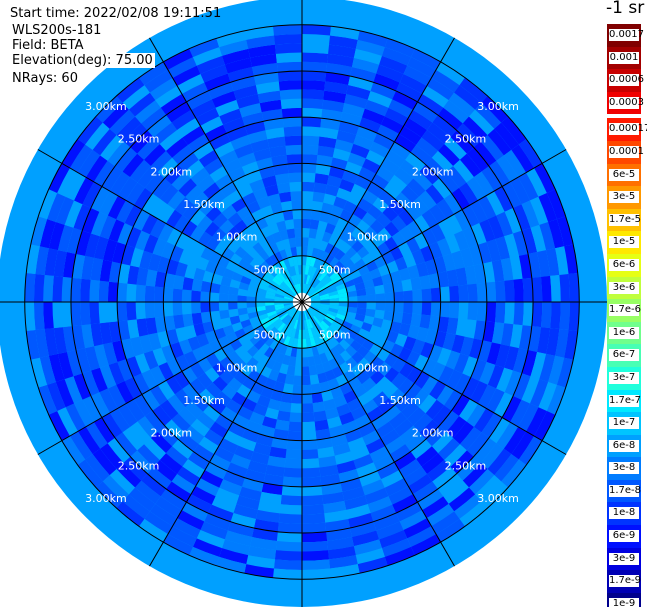 The image size is (647, 607). What do you see at coordinates (625, 378) in the screenshot?
I see `colorbar-bin: 3e-7` at bounding box center [625, 378].